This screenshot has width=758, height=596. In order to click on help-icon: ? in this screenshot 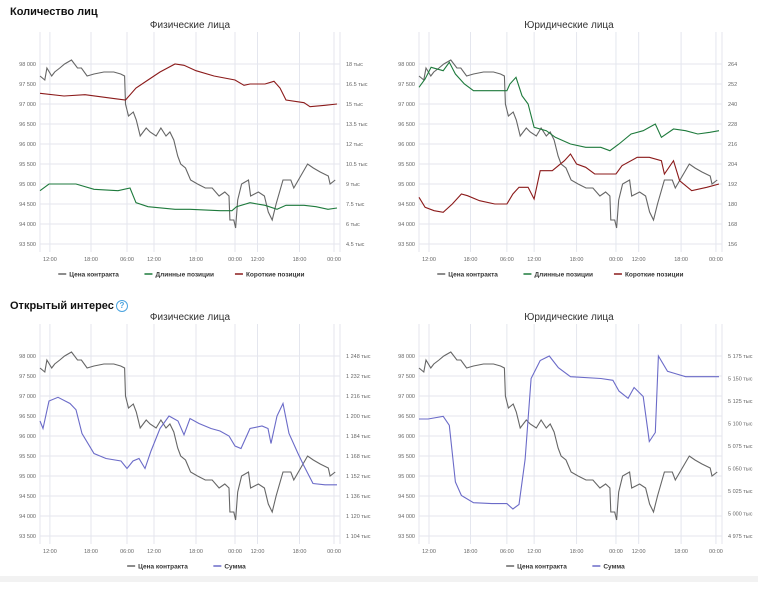, I will do `click(121, 306)`.